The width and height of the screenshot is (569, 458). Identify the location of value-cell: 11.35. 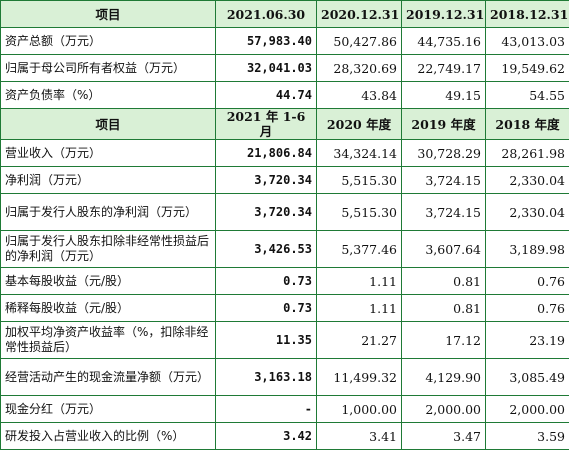
(266, 340).